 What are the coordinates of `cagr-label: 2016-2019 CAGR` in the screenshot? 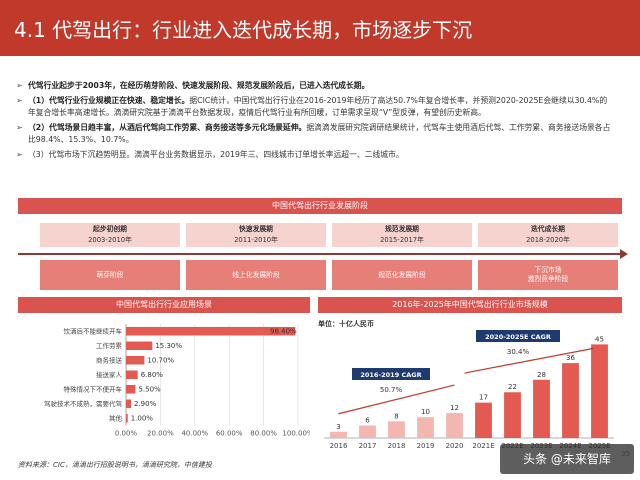 It's located at (390, 375).